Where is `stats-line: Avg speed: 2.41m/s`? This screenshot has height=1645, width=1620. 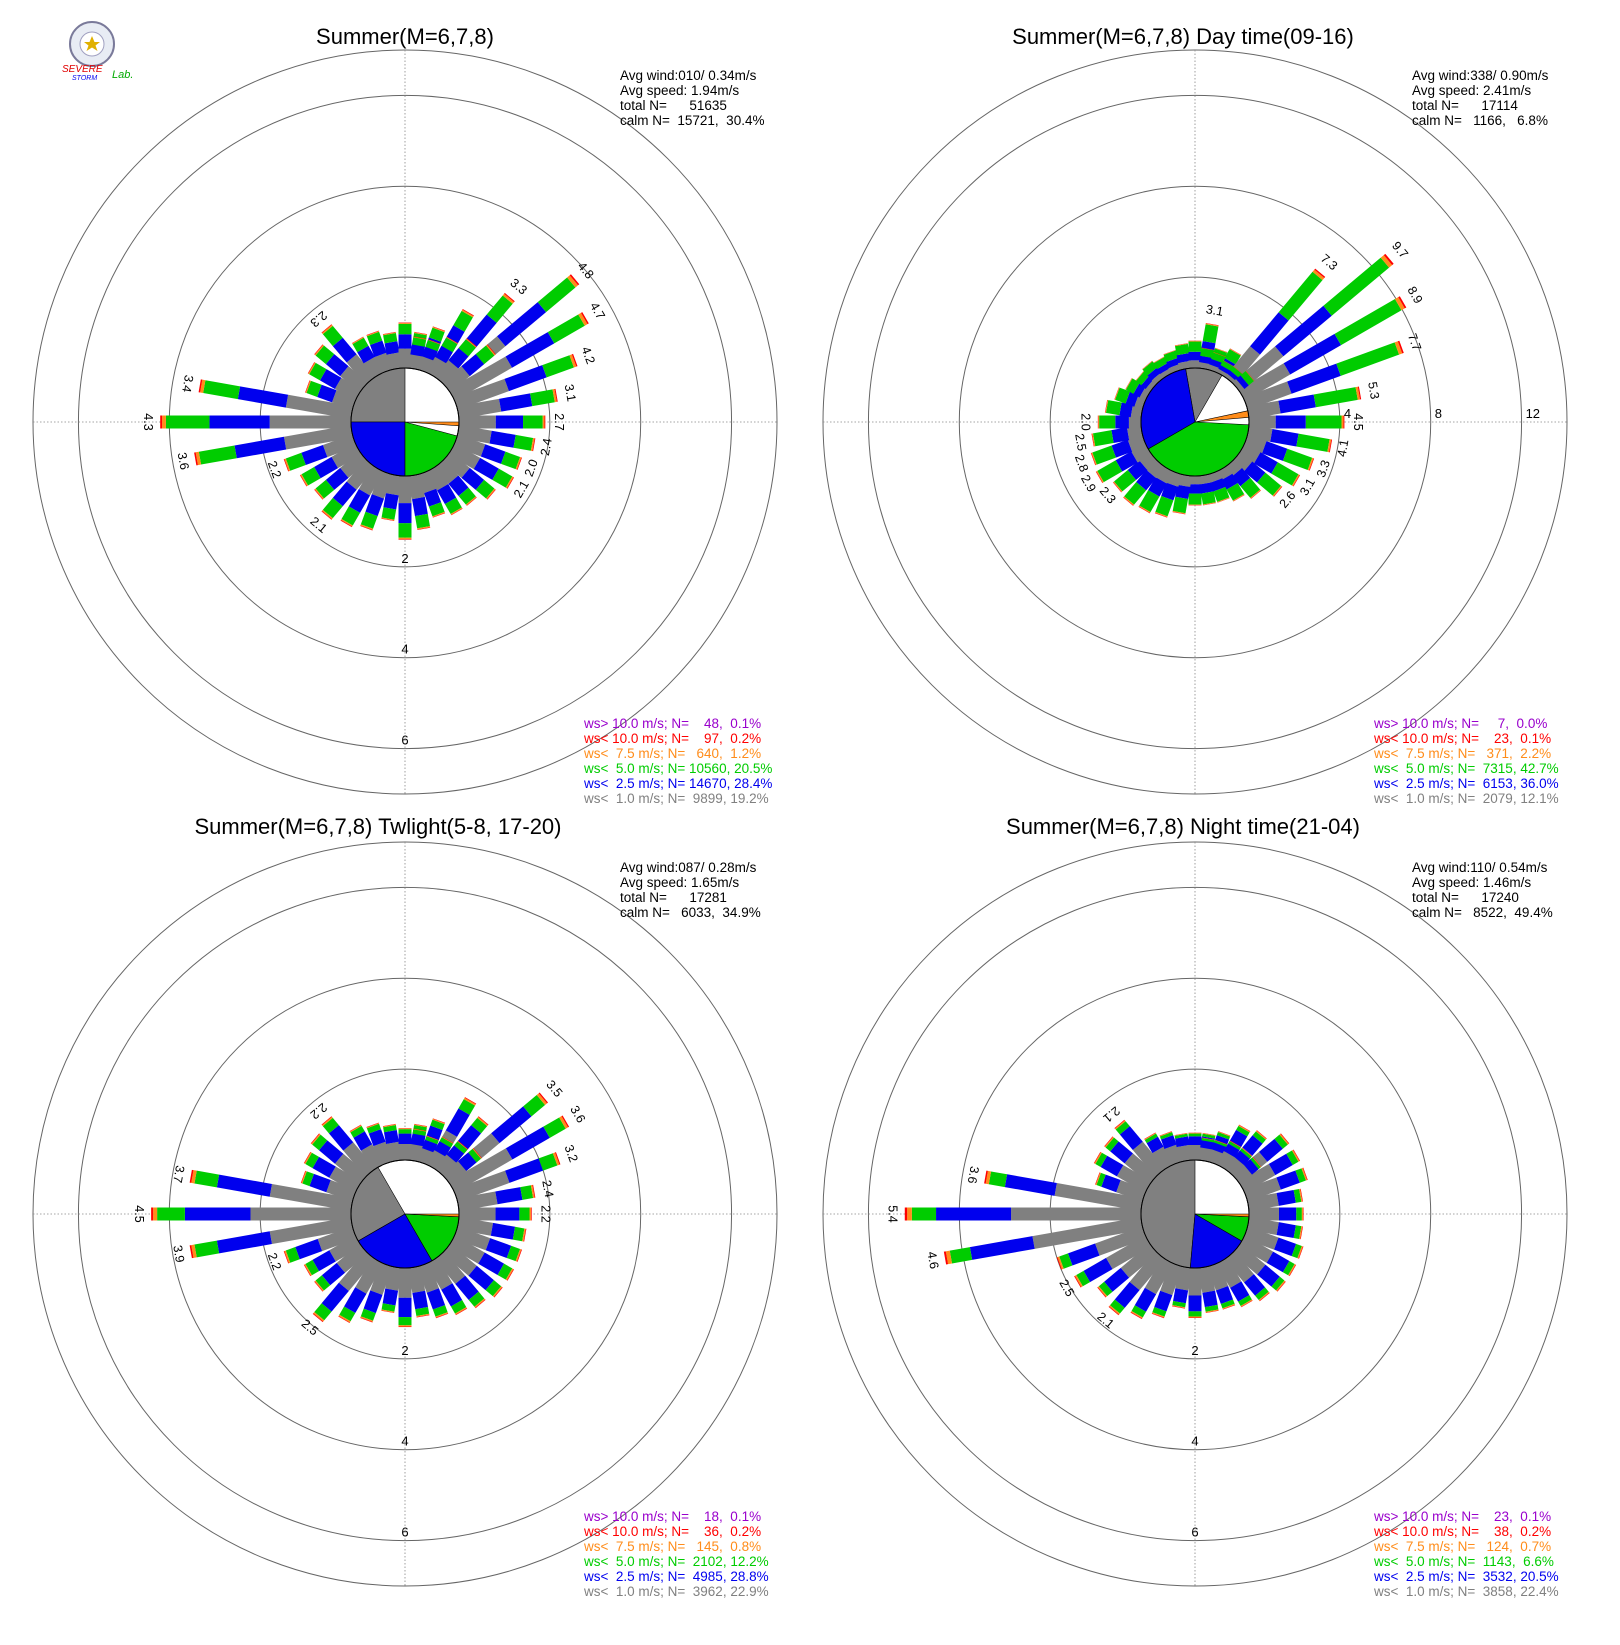 stats-line: Avg speed: 2.41m/s is located at coordinates (1471, 90).